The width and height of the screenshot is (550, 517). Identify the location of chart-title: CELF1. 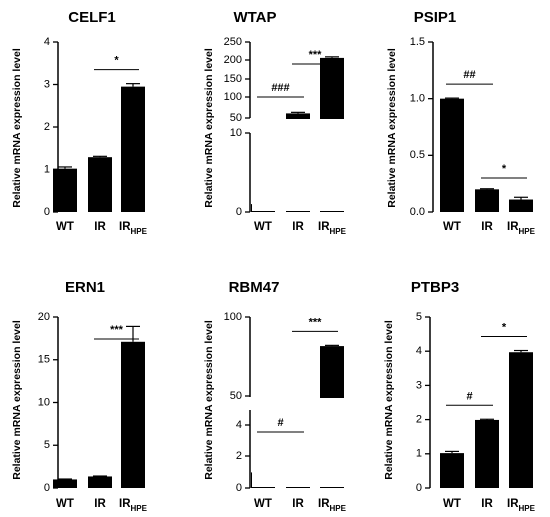
(92, 17).